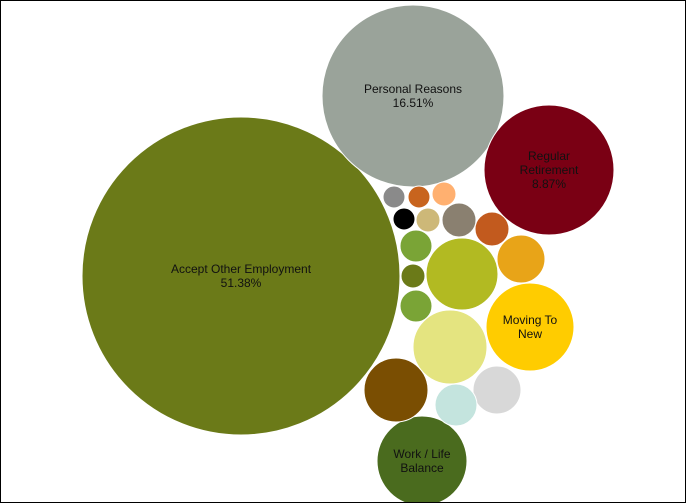  Describe the element at coordinates (549, 156) in the screenshot. I see `bubble-label: Regular` at that location.